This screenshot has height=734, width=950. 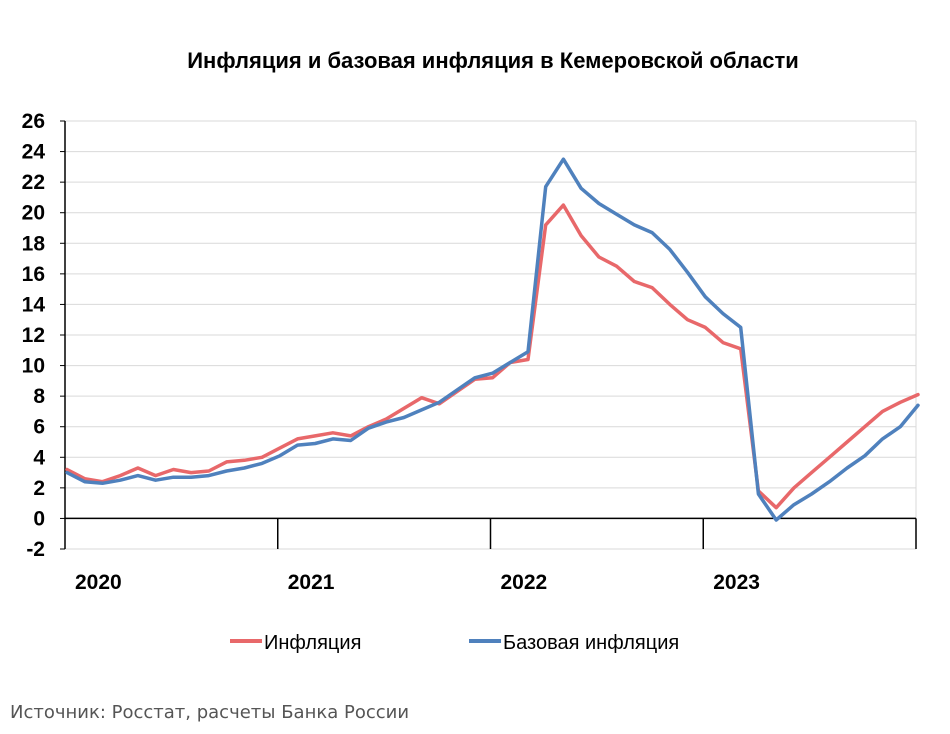 I want to click on y-tick-label: 16, so click(x=33, y=274).